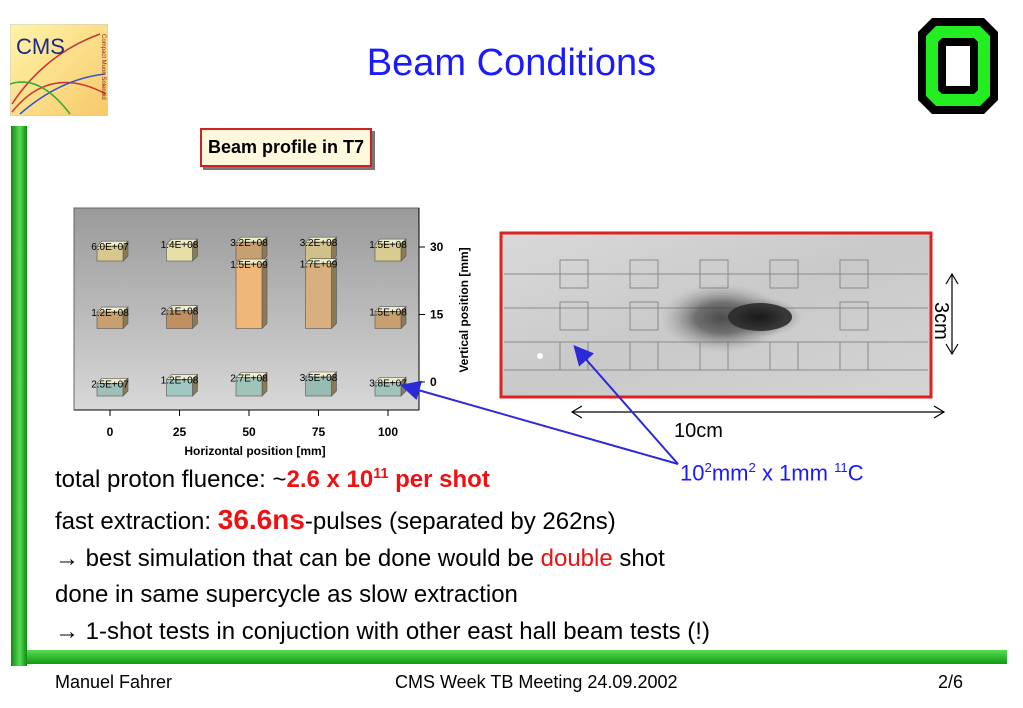 This screenshot has height=708, width=1023. Describe the element at coordinates (180, 312) in the screenshot. I see `chart-data-label: 2.1E+08` at that location.